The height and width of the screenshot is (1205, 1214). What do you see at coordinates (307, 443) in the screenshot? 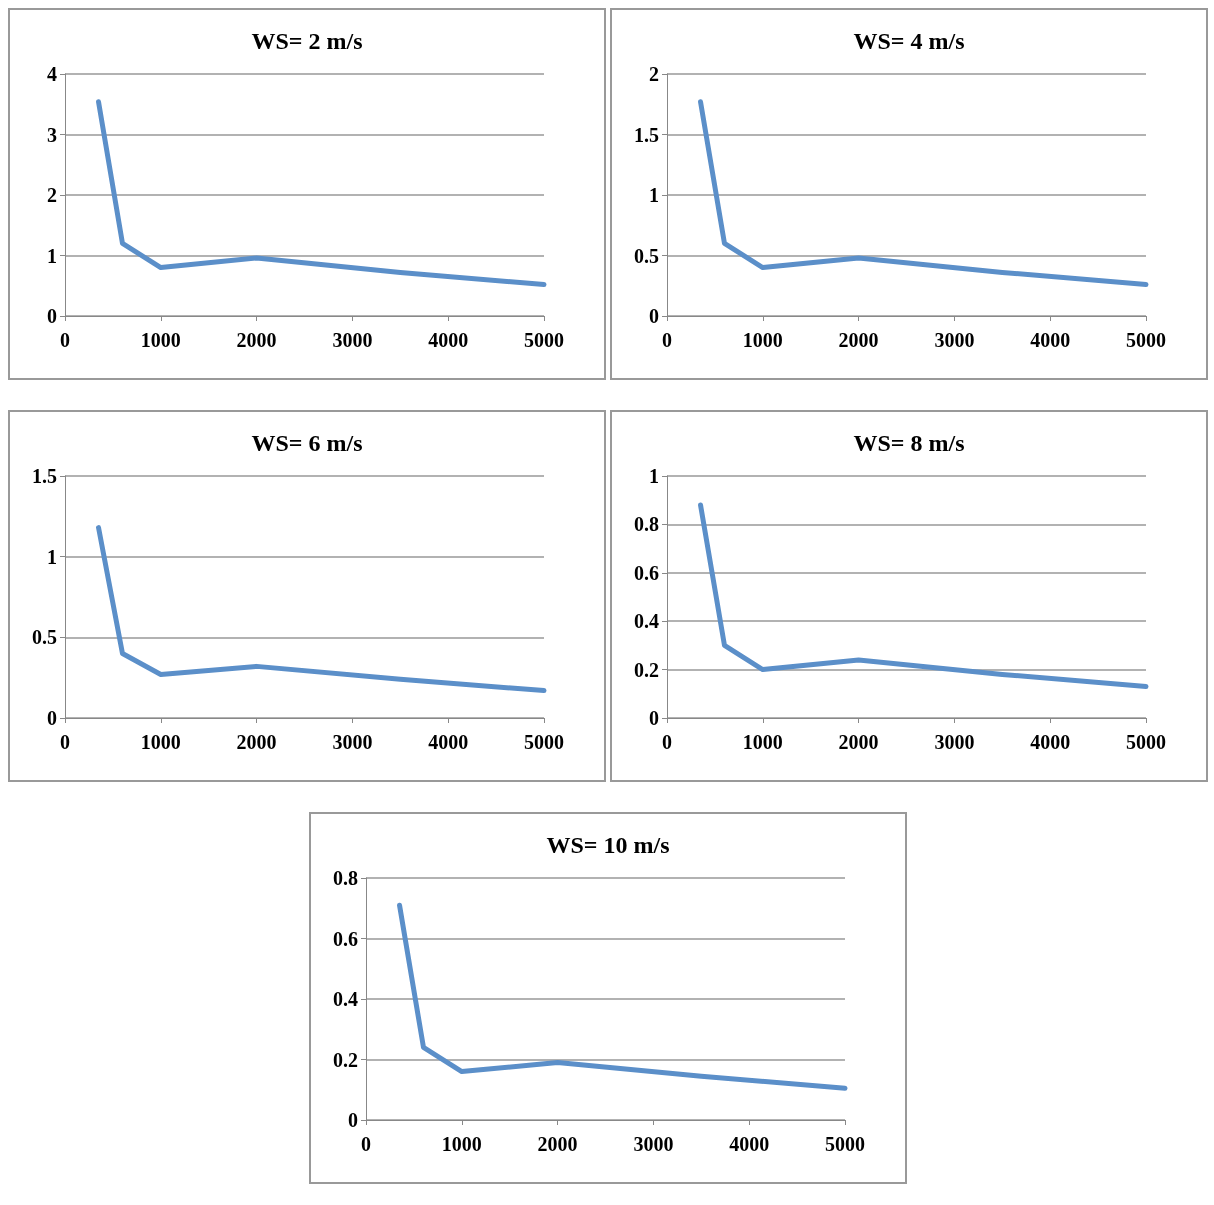
I see `chart-title: WS= 6 m/s` at bounding box center [307, 443].